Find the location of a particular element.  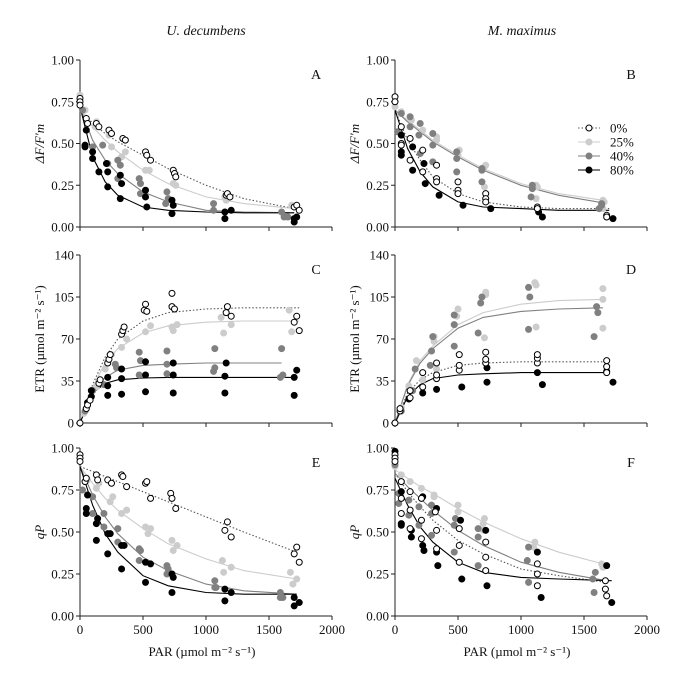

x-tick-label: 1000 is located at coordinates (521, 629).